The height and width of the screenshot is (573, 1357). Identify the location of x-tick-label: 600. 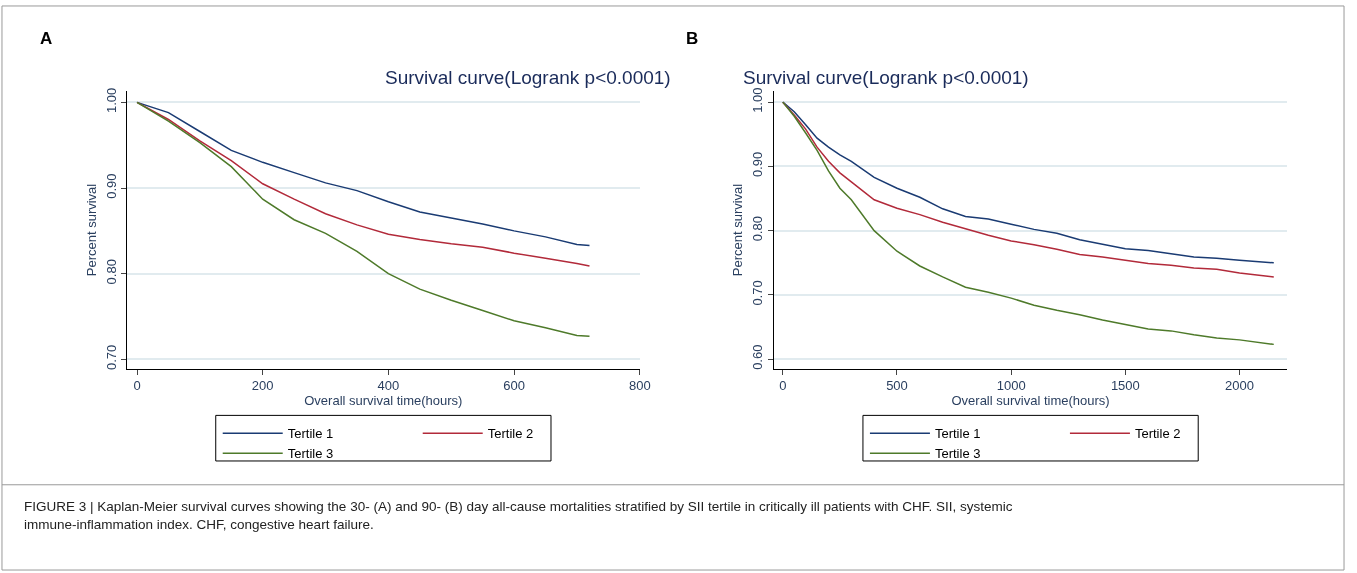
(514, 386).